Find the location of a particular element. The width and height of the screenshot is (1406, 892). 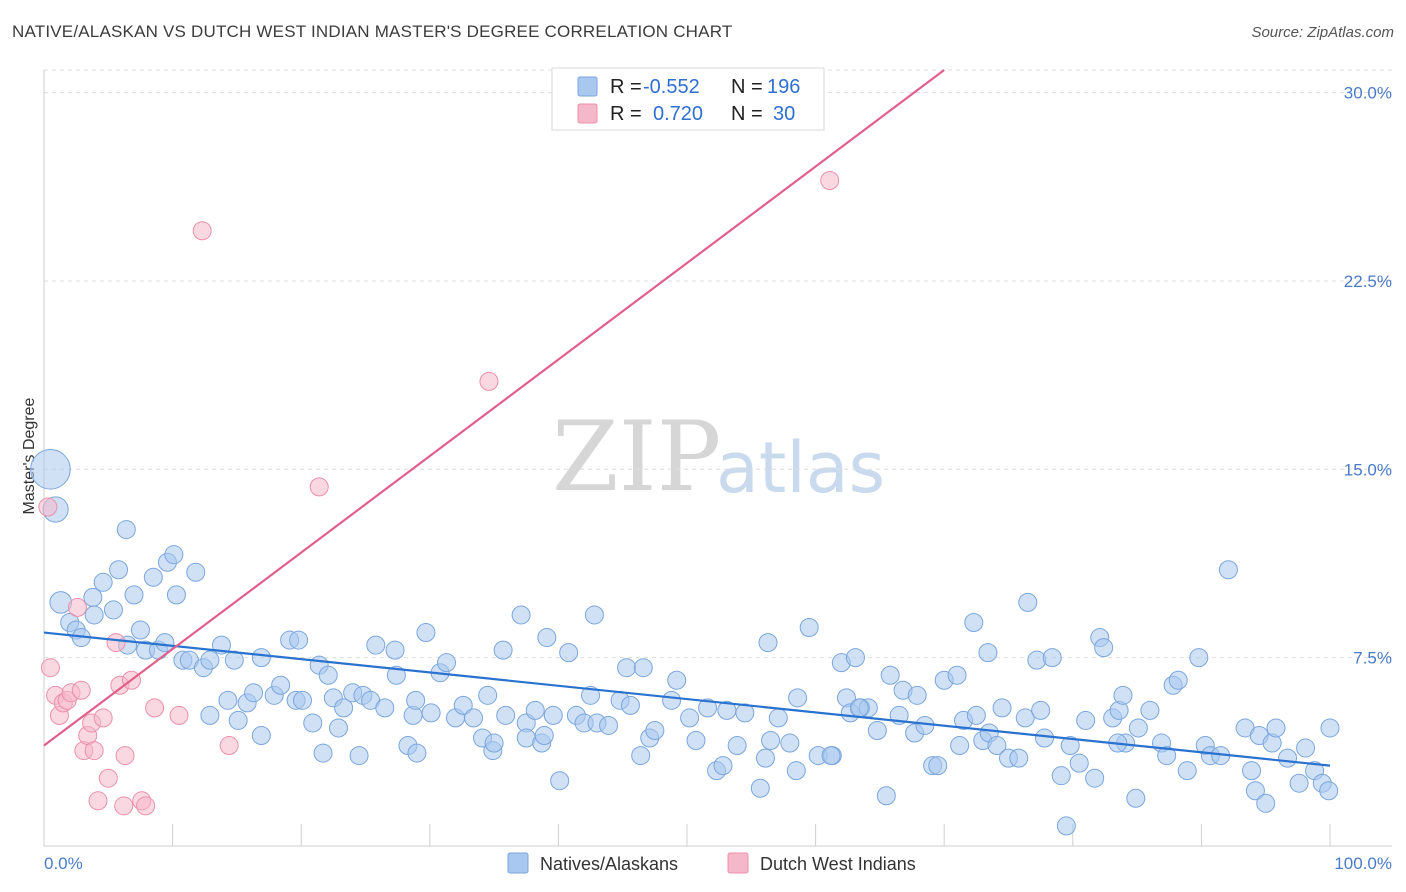

legend-r-label-blue: R = is located at coordinates (626, 87).